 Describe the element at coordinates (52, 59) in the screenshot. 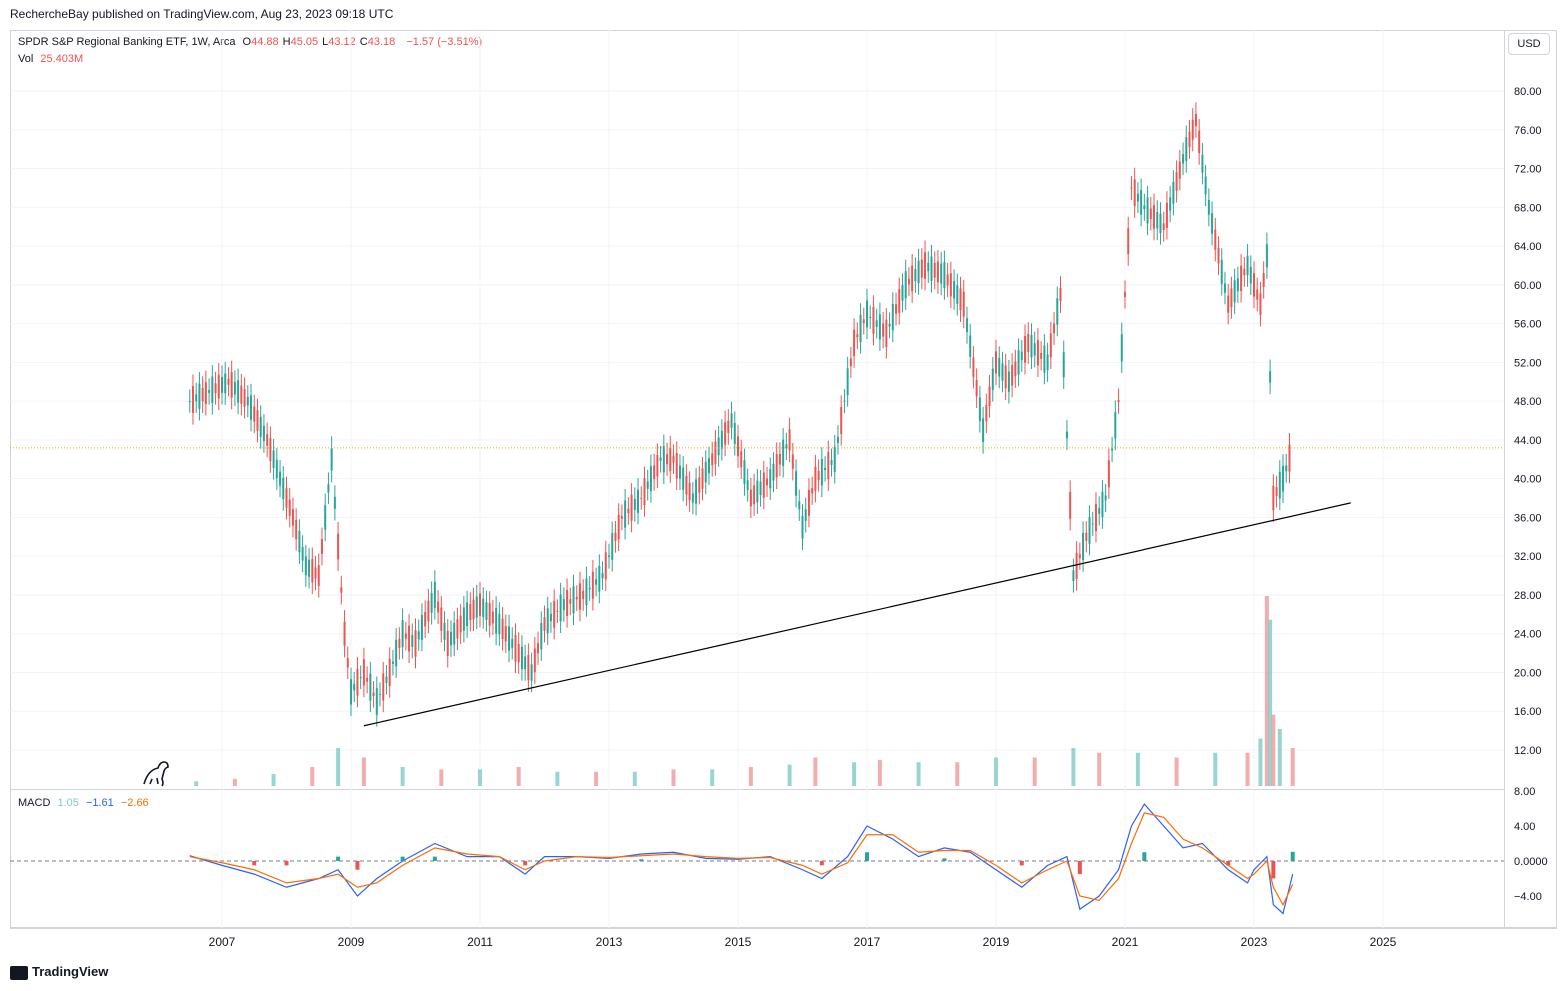

I see `volume-legend: Vol 25.403M` at that location.